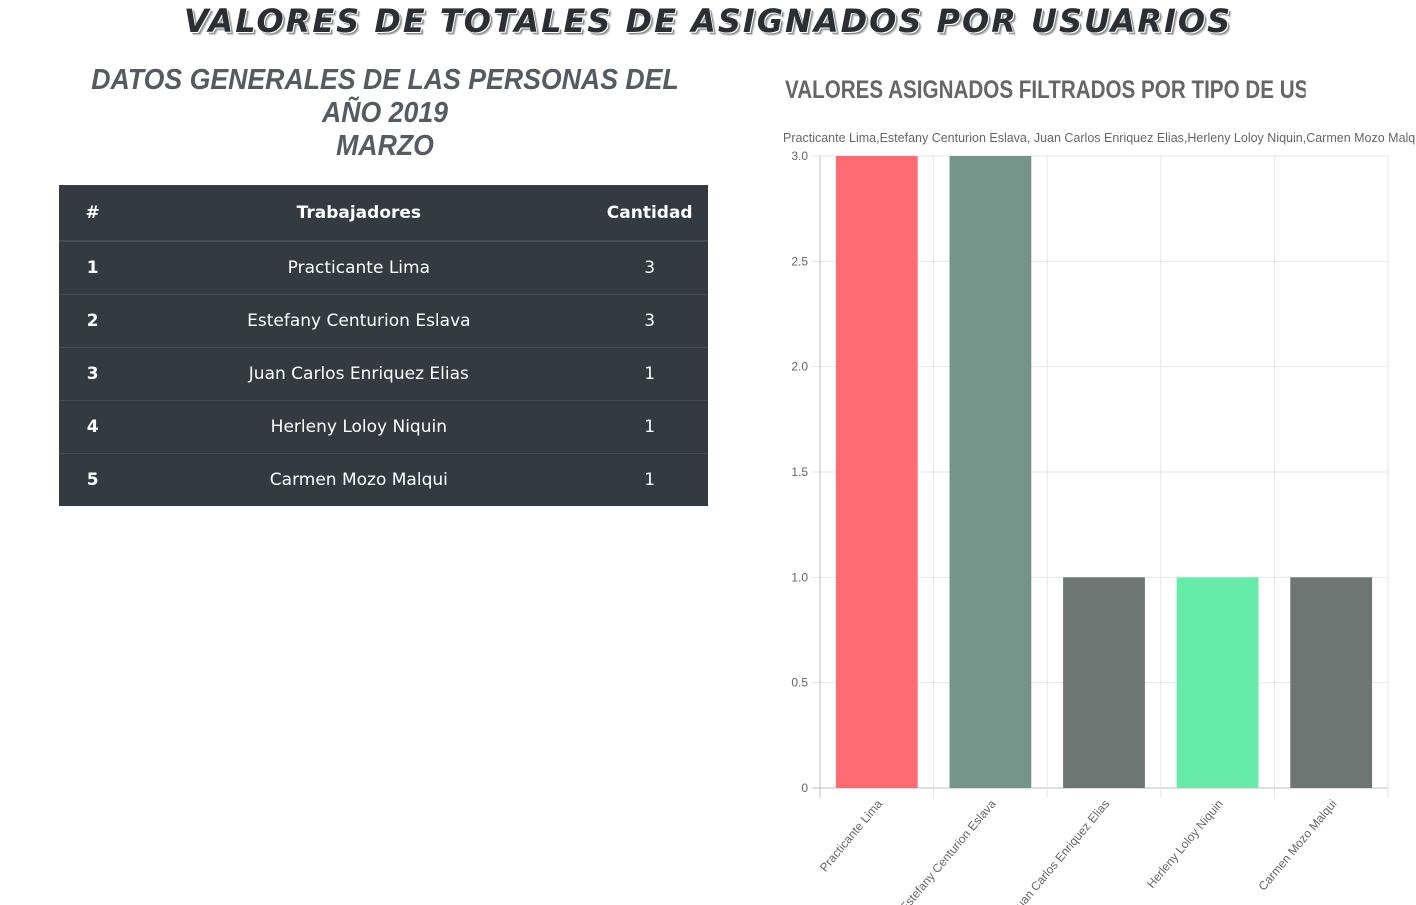 This screenshot has height=905, width=1416. What do you see at coordinates (93, 321) in the screenshot?
I see `row-index: 2` at bounding box center [93, 321].